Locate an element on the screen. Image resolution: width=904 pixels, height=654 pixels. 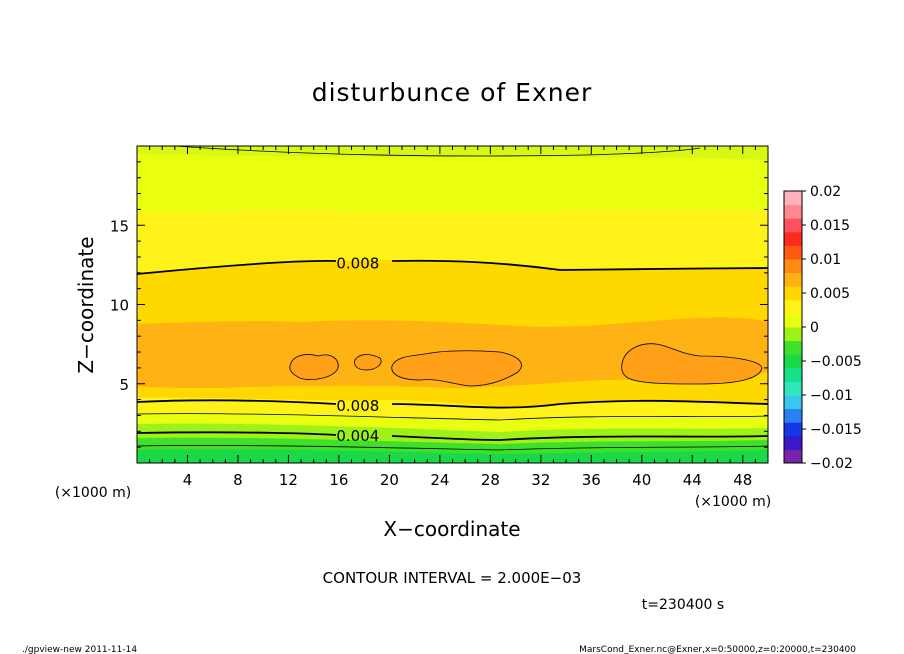
time-label: t=230400 s is located at coordinates (683, 605).